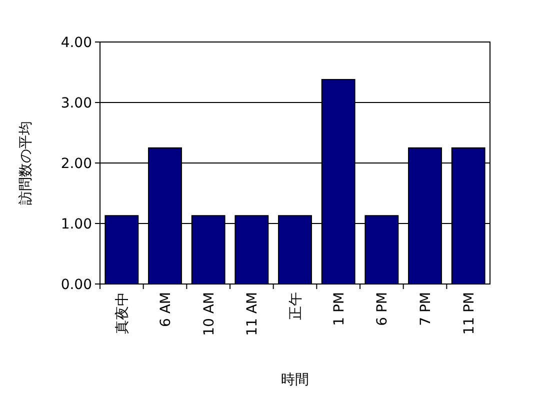 Image resolution: width=548 pixels, height=398 pixels. What do you see at coordinates (76, 285) in the screenshot?
I see `ytick: 0.00` at bounding box center [76, 285].